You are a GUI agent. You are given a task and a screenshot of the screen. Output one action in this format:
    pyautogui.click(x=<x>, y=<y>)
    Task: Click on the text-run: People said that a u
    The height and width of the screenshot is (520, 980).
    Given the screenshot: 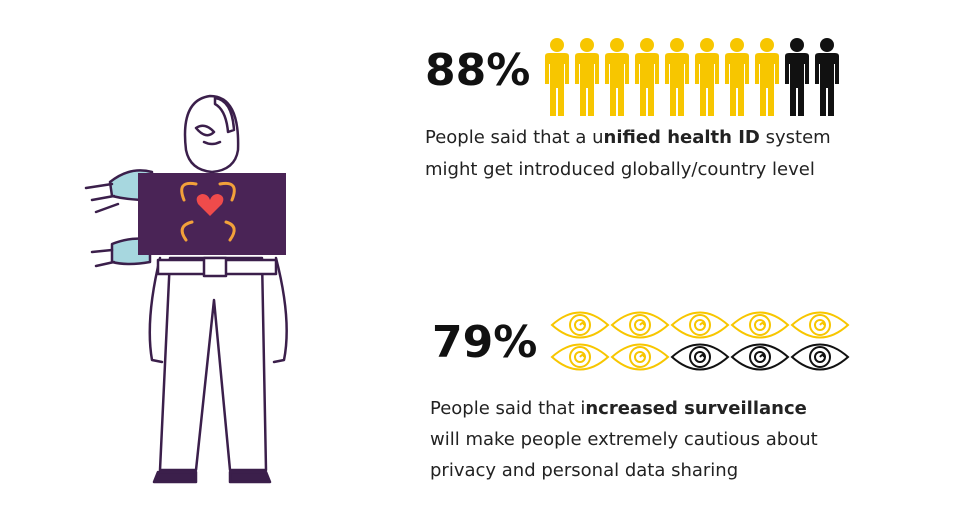 What is the action you would take?
    pyautogui.click(x=514, y=137)
    